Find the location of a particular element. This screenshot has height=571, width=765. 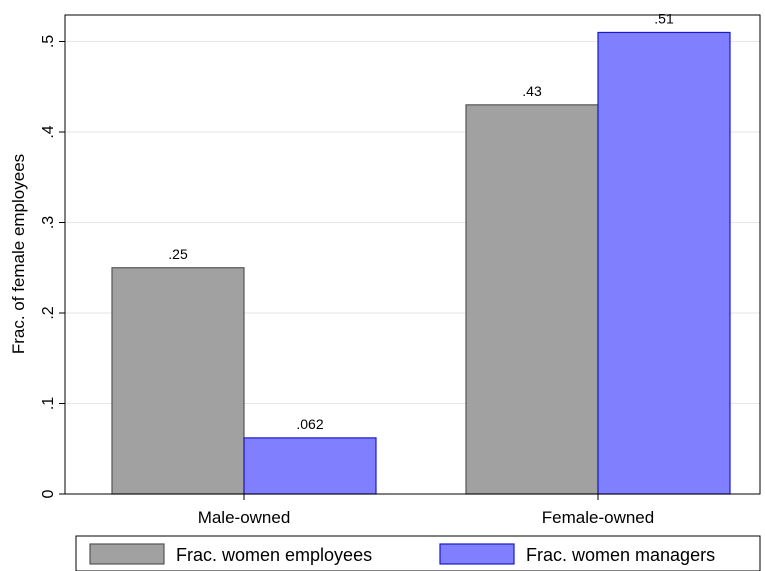

bar-value-label: .43 is located at coordinates (532, 91).